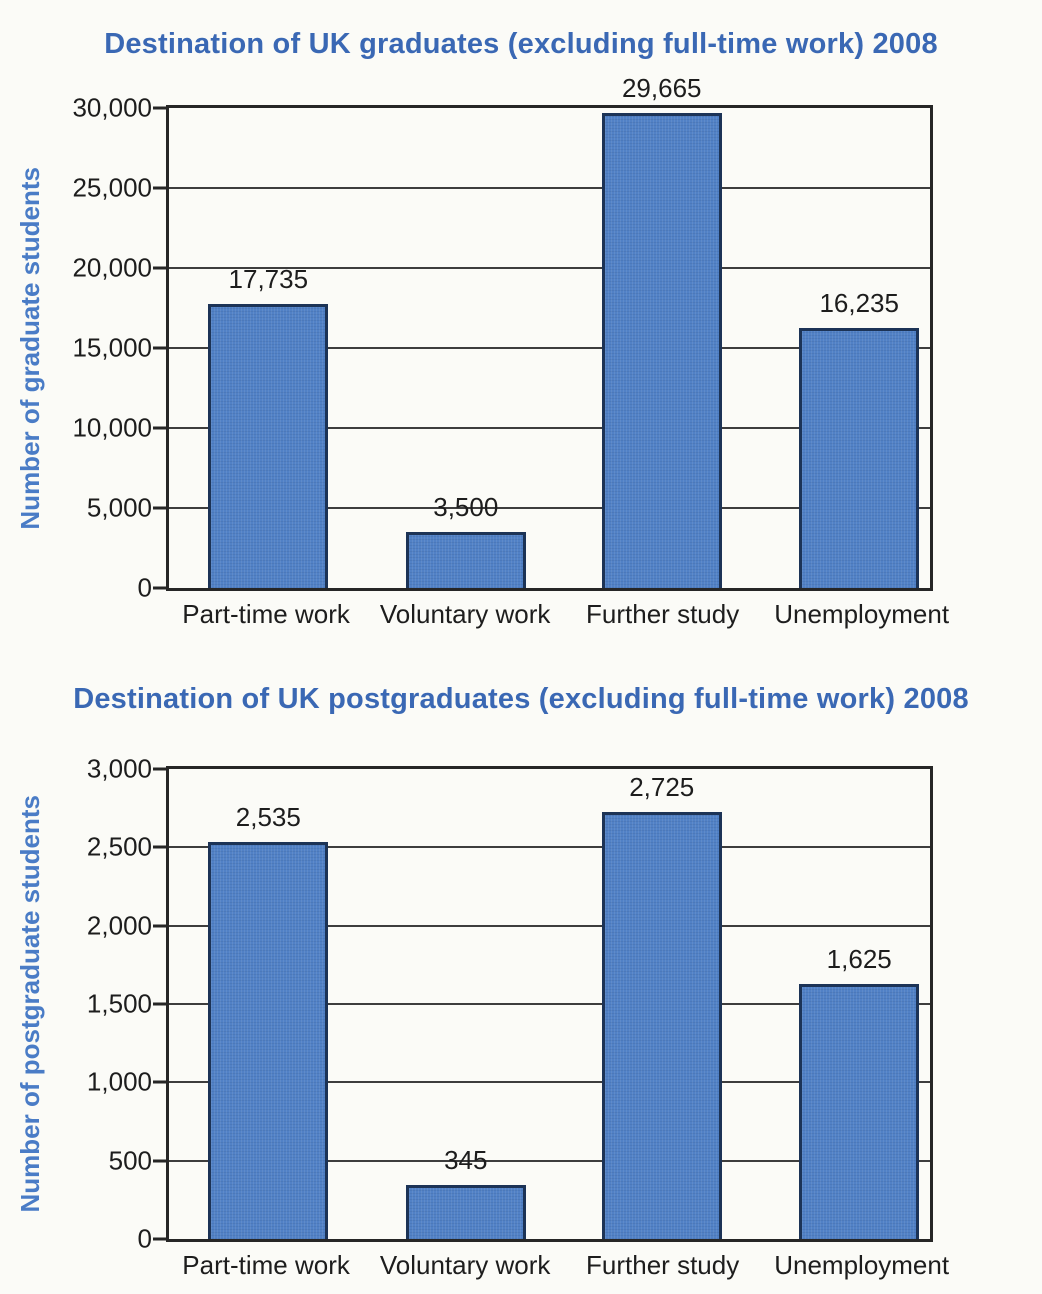  Describe the element at coordinates (119, 1003) in the screenshot. I see `y-tick-label-1-500: 1,500` at that location.